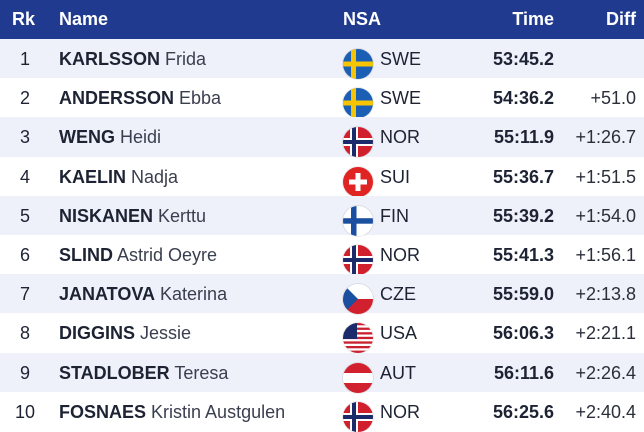 This screenshot has height=432, width=644. I want to click on diff-cell: +1:54.0, so click(605, 215).